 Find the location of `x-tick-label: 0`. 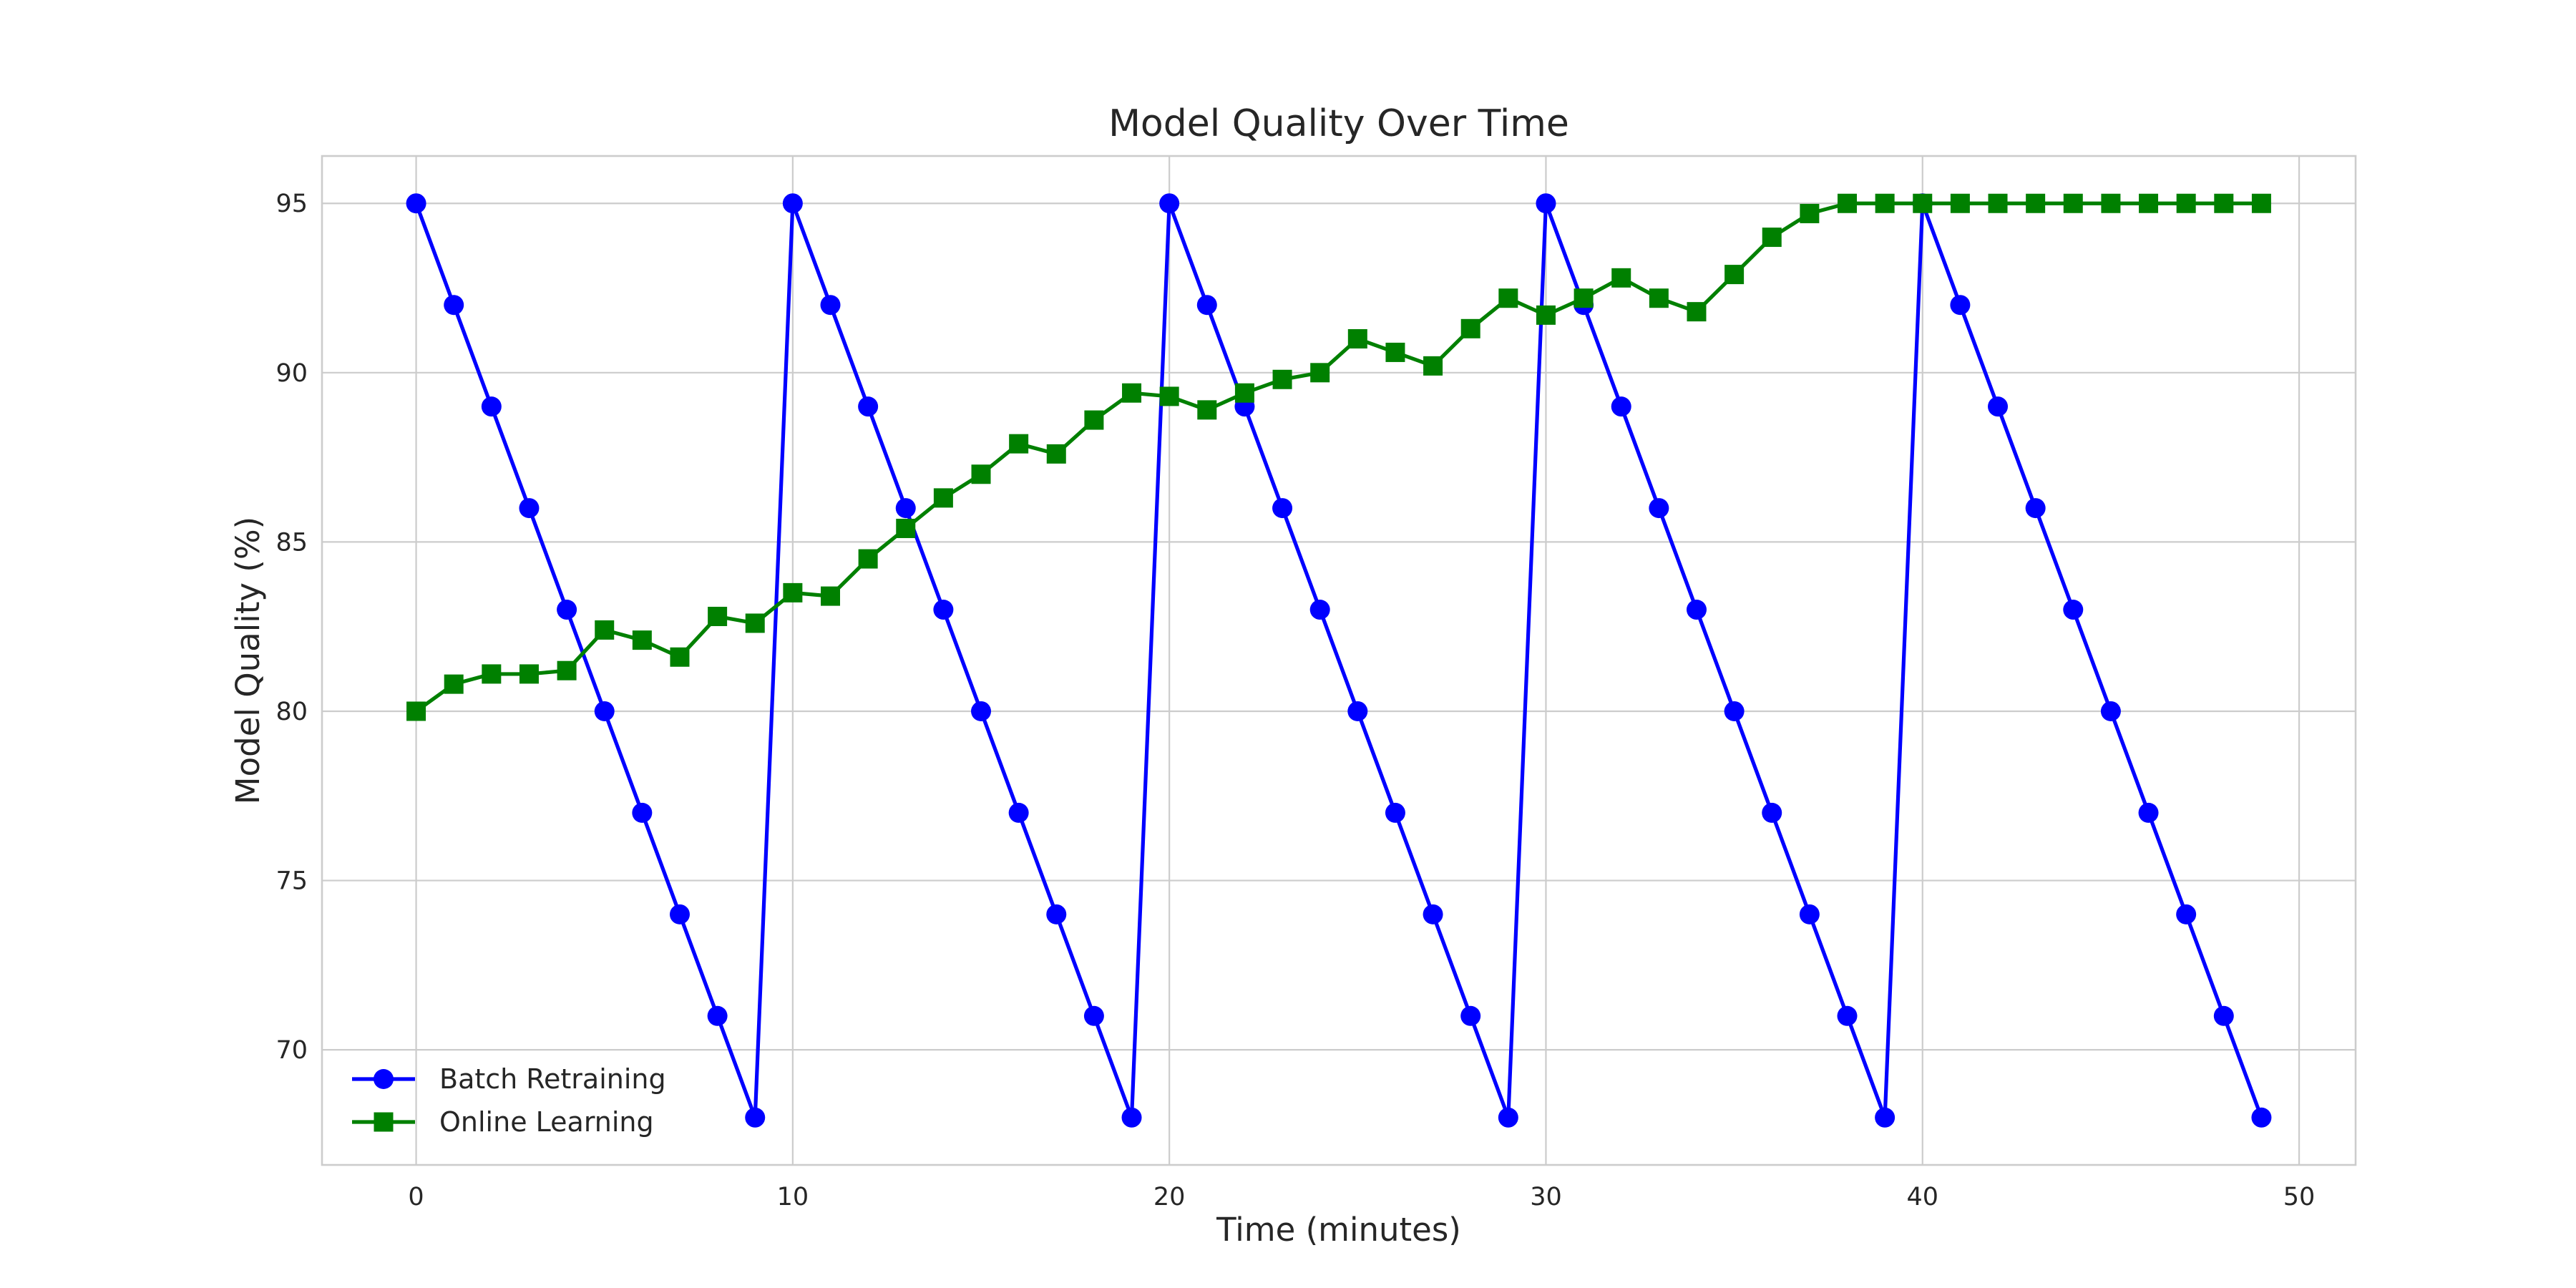

x-tick-label: 0 is located at coordinates (416, 1197).